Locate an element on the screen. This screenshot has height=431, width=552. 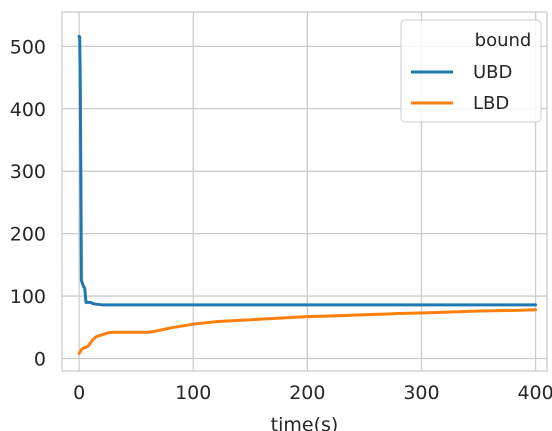
y-tick-label: 200 is located at coordinates (28, 235).